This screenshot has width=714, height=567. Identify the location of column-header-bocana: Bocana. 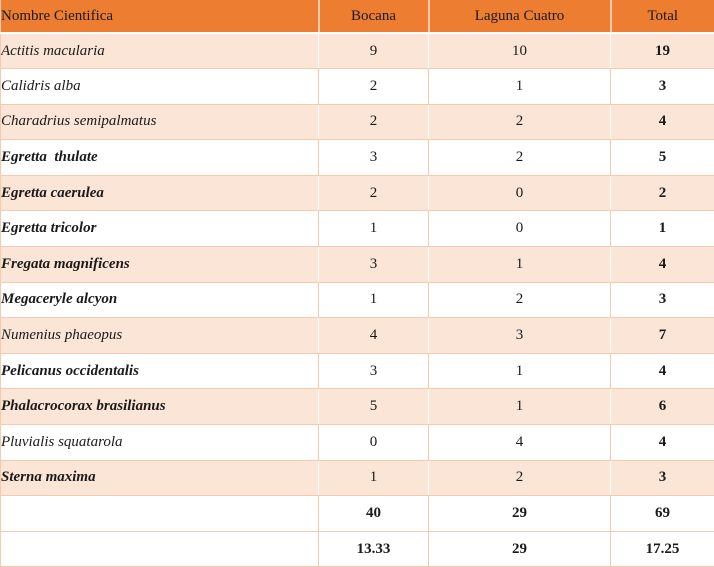
(373, 17).